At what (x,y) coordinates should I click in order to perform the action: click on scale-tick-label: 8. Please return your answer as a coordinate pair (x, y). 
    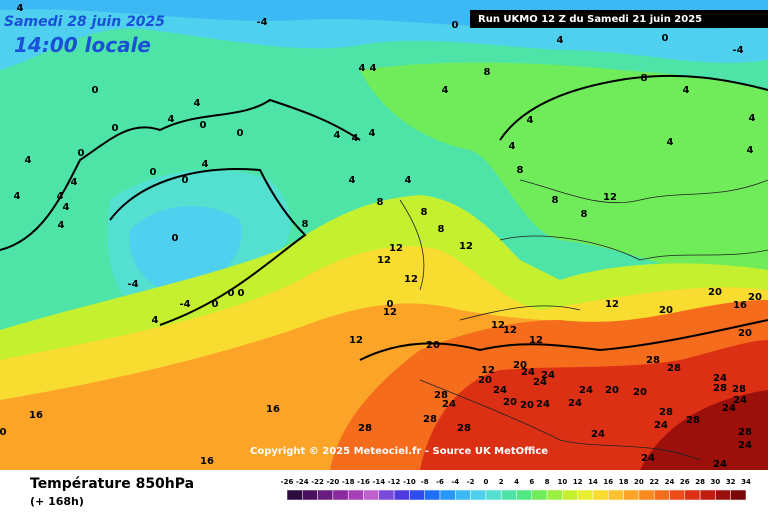
    Looking at the image, I should click on (547, 482).